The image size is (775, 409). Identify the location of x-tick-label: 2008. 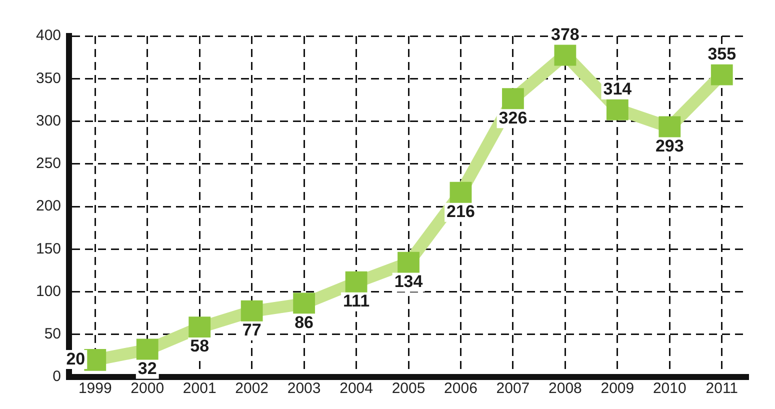
(565, 389).